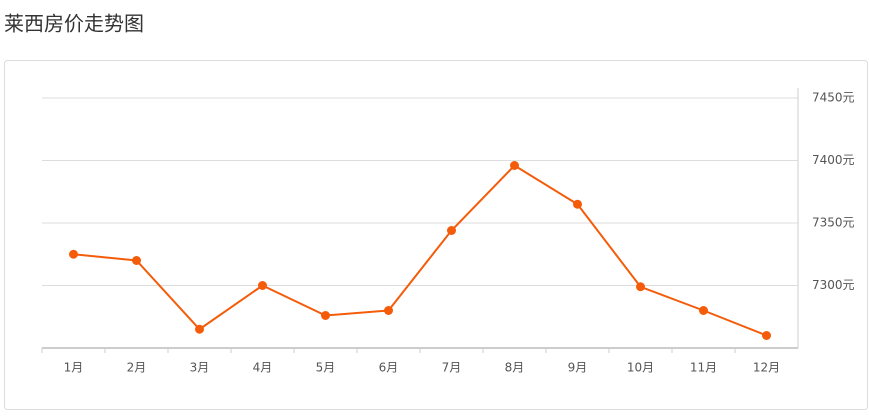 This screenshot has height=418, width=869. Describe the element at coordinates (640, 368) in the screenshot. I see `x-tick-label: 10月` at that location.